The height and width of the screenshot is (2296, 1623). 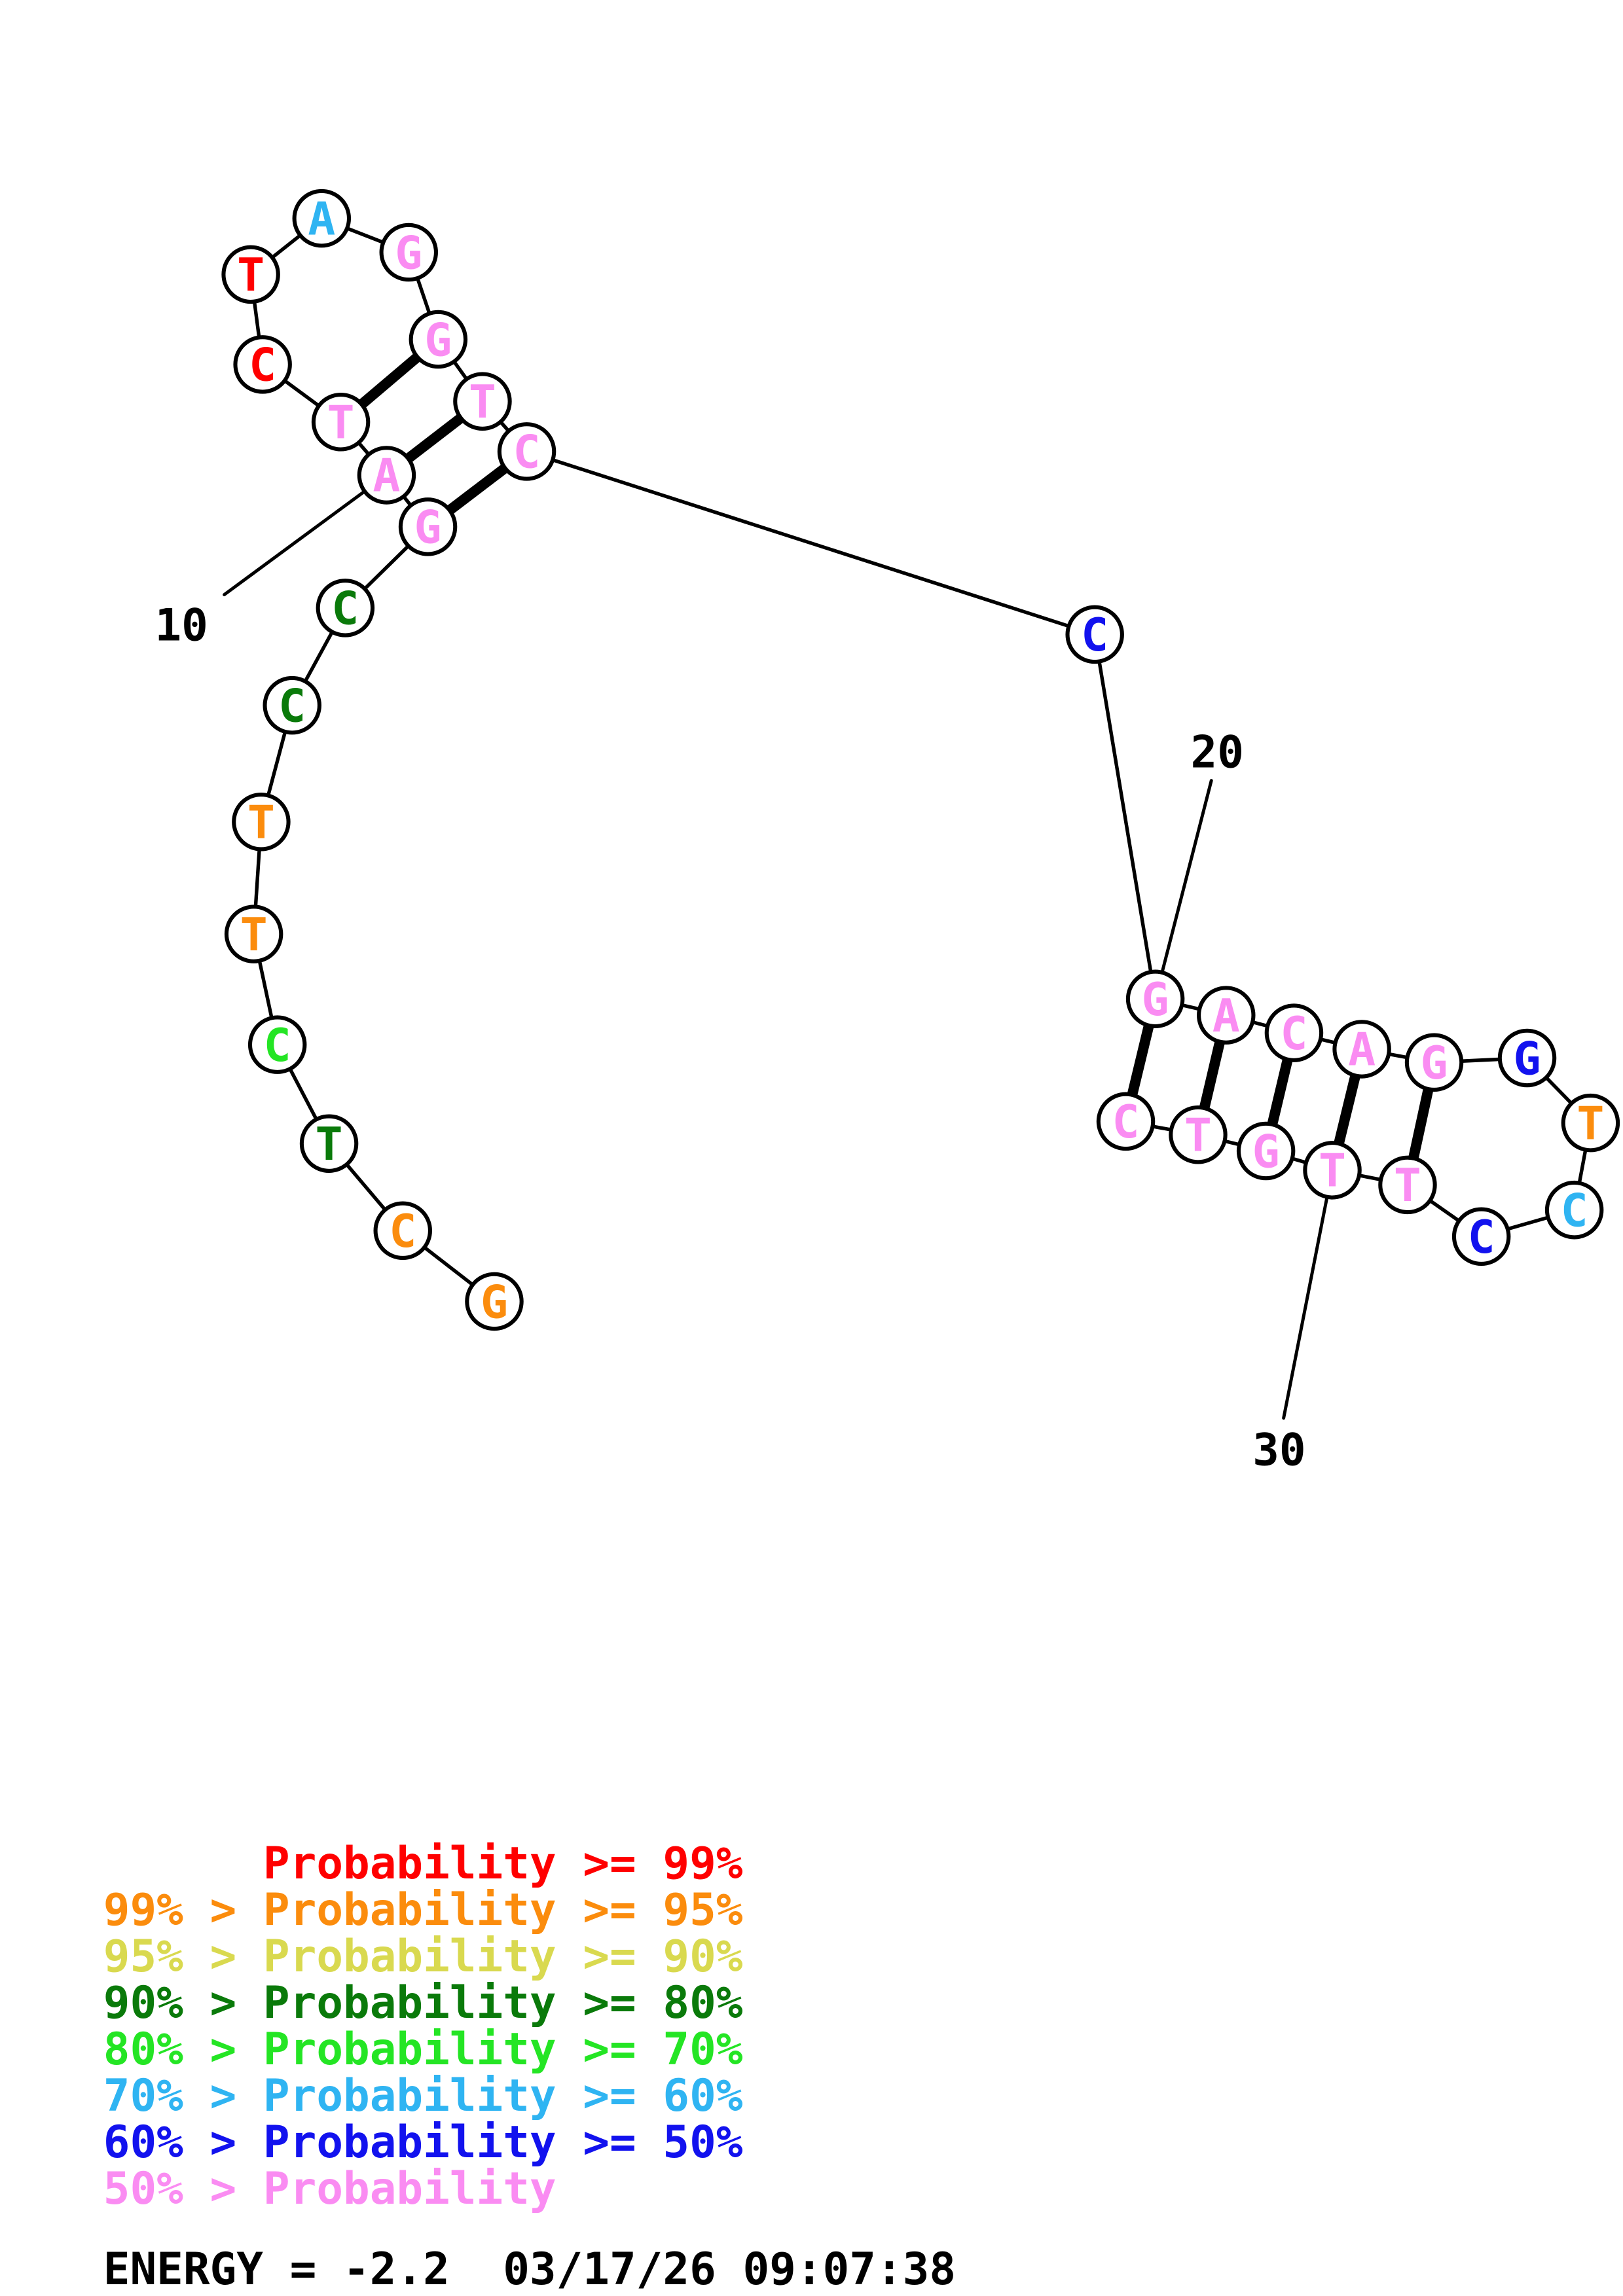 What do you see at coordinates (529, 2269) in the screenshot?
I see `energy-text: ENERGY = -2.2 03/17/26 09:07:38` at bounding box center [529, 2269].